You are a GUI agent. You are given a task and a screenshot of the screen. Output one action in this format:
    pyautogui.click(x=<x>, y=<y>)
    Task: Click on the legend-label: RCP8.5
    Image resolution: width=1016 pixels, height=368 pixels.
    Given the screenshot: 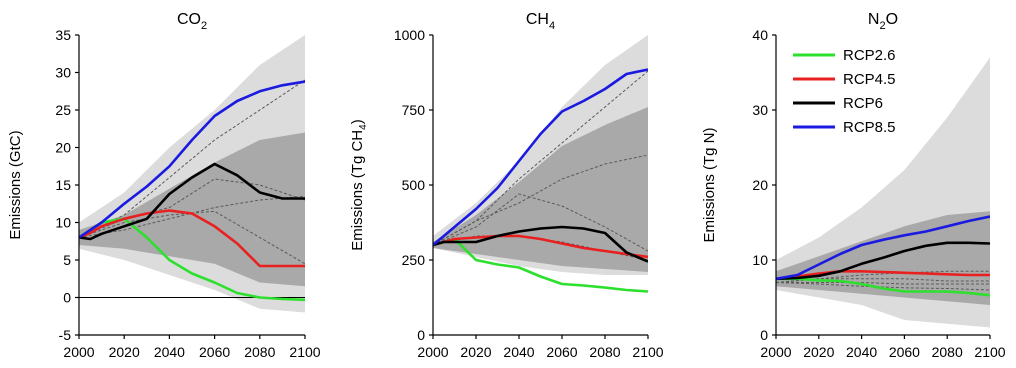 What is the action you would take?
    pyautogui.click(x=869, y=127)
    